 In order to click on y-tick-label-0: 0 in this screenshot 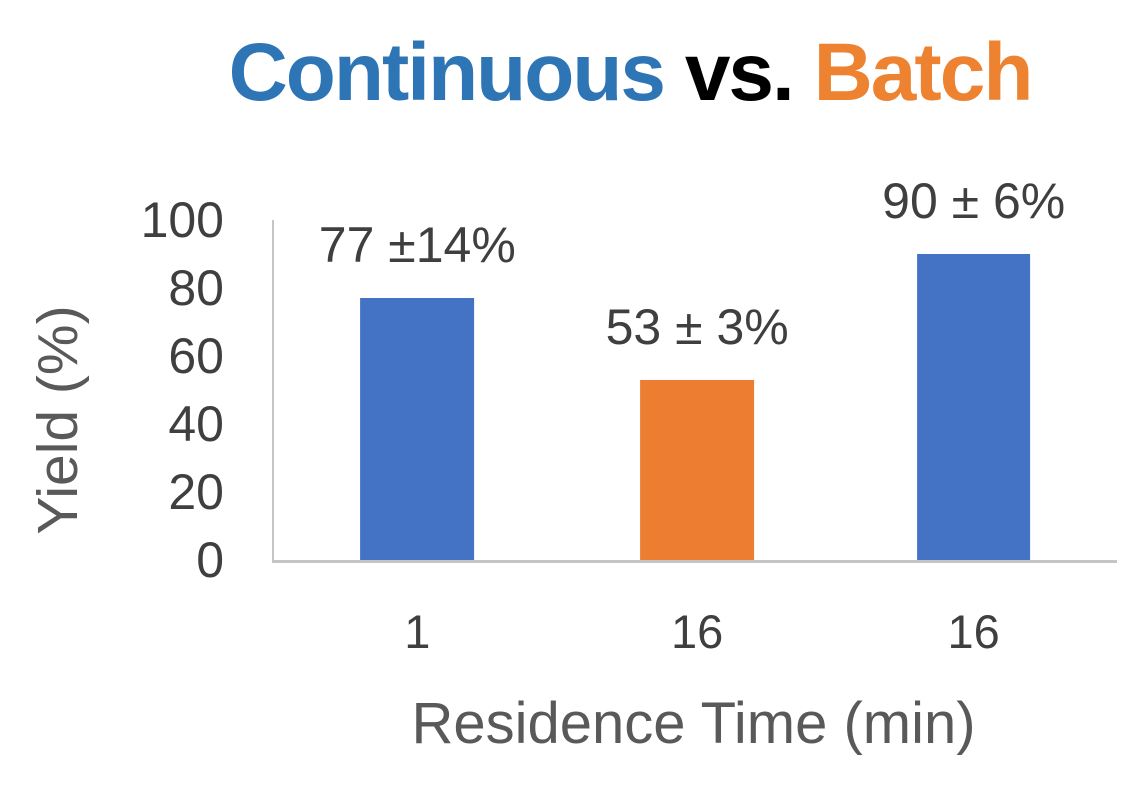, I will do `click(210, 560)`.